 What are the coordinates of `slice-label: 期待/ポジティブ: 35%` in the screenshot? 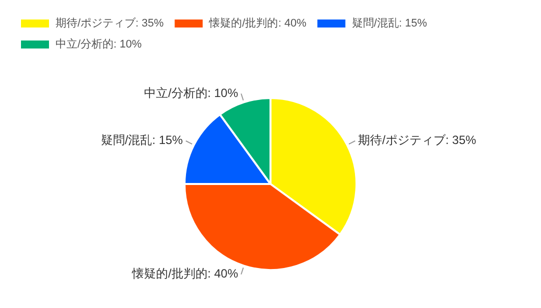 It's located at (417, 140).